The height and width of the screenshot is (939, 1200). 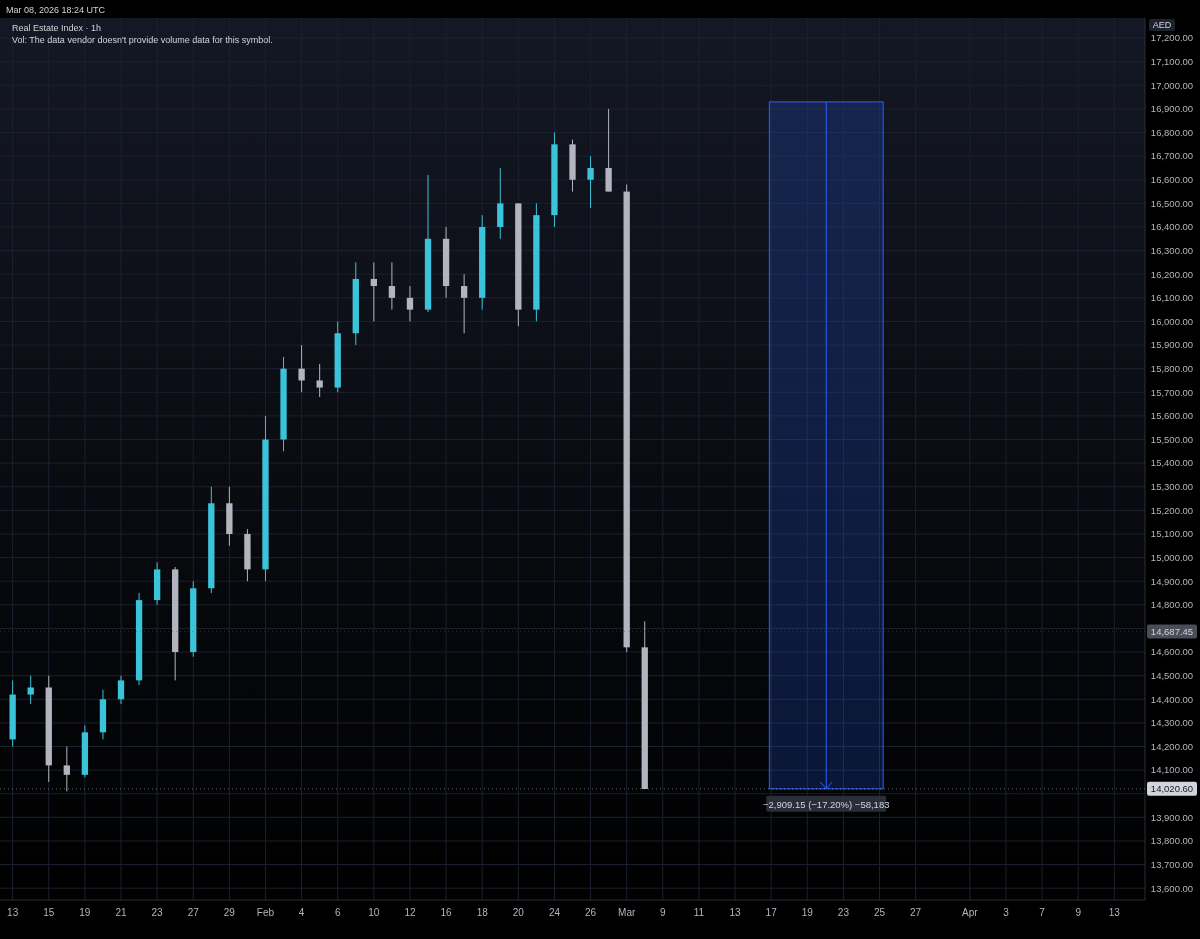 What do you see at coordinates (49, 912) in the screenshot?
I see `x-tick-label: 15` at bounding box center [49, 912].